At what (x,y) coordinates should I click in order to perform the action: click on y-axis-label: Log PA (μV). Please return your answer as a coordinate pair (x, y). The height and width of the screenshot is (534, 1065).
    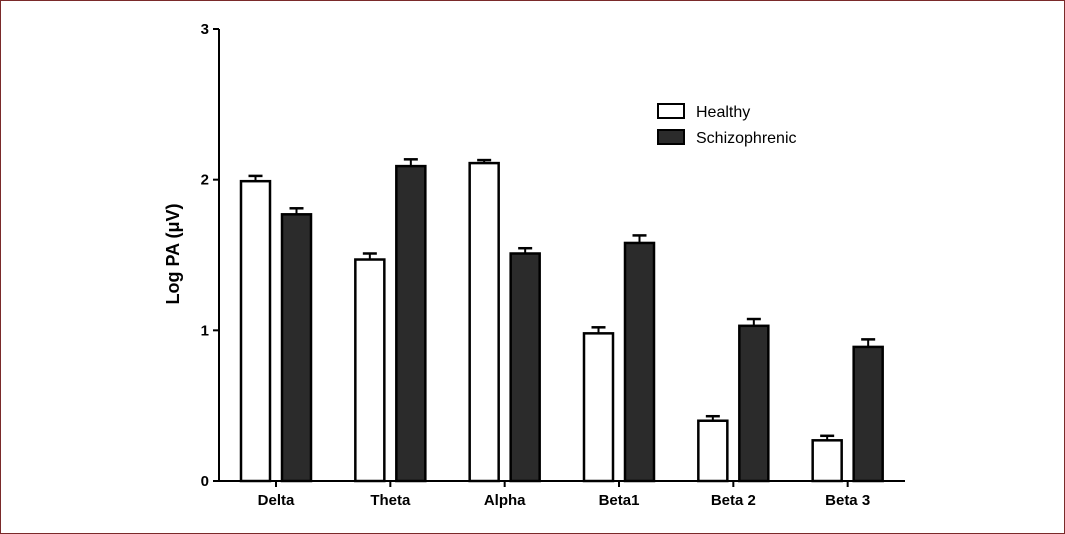
    Looking at the image, I should click on (173, 253).